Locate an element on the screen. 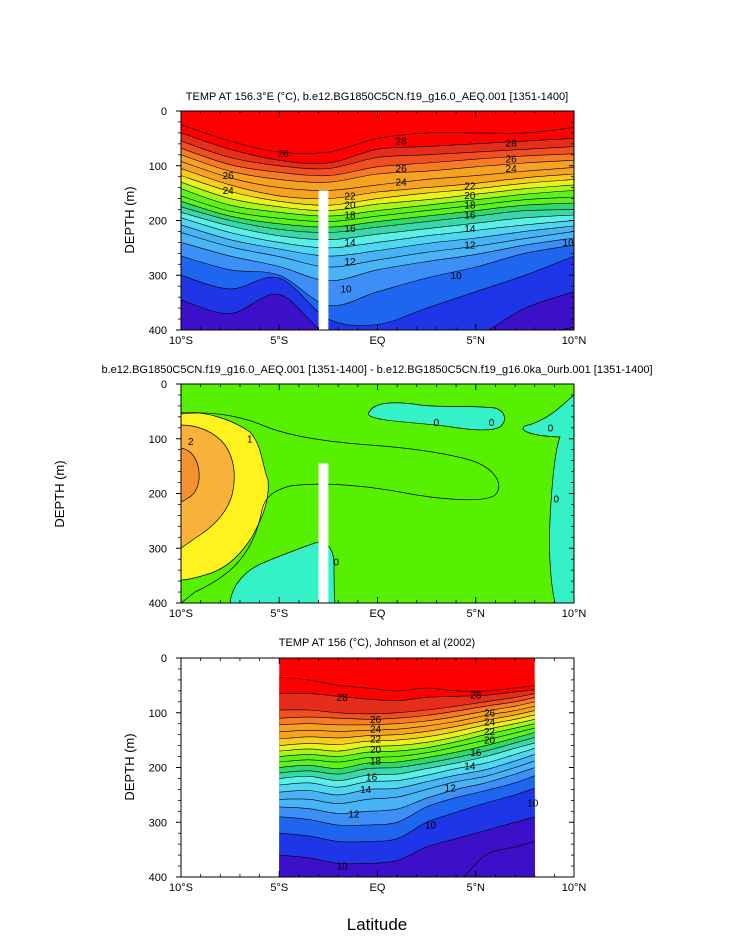 The image size is (733, 945). panel-2-contour-labels: 2 1 0 0 0 0 0 is located at coordinates (373, 493).